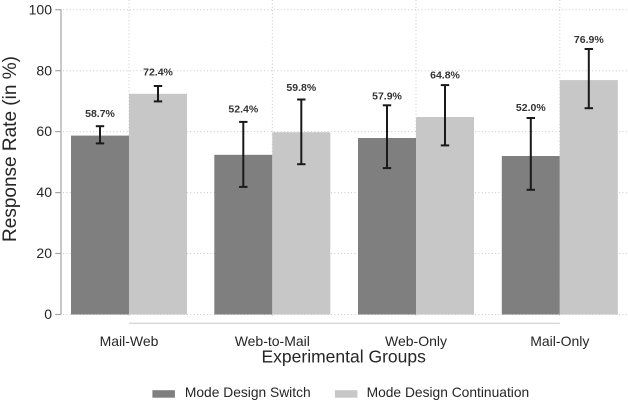 The image size is (628, 402). I want to click on svg-text: 20, so click(44, 253).